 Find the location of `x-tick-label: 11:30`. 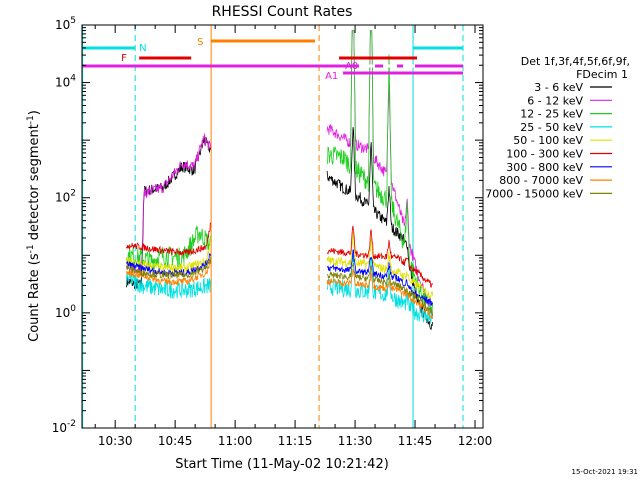

x-tick-label: 11:30 is located at coordinates (355, 441).